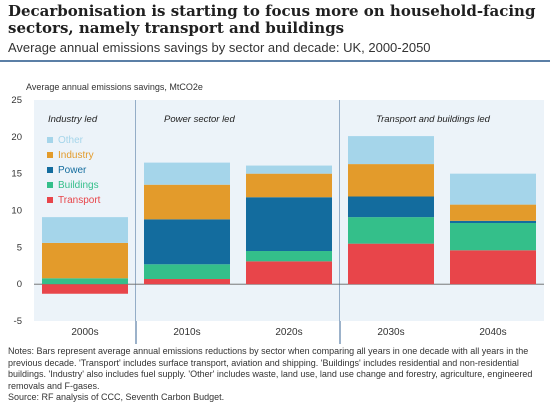 This screenshot has height=419, width=550. What do you see at coordinates (19, 247) in the screenshot?
I see `y-tick-label: 5` at bounding box center [19, 247].